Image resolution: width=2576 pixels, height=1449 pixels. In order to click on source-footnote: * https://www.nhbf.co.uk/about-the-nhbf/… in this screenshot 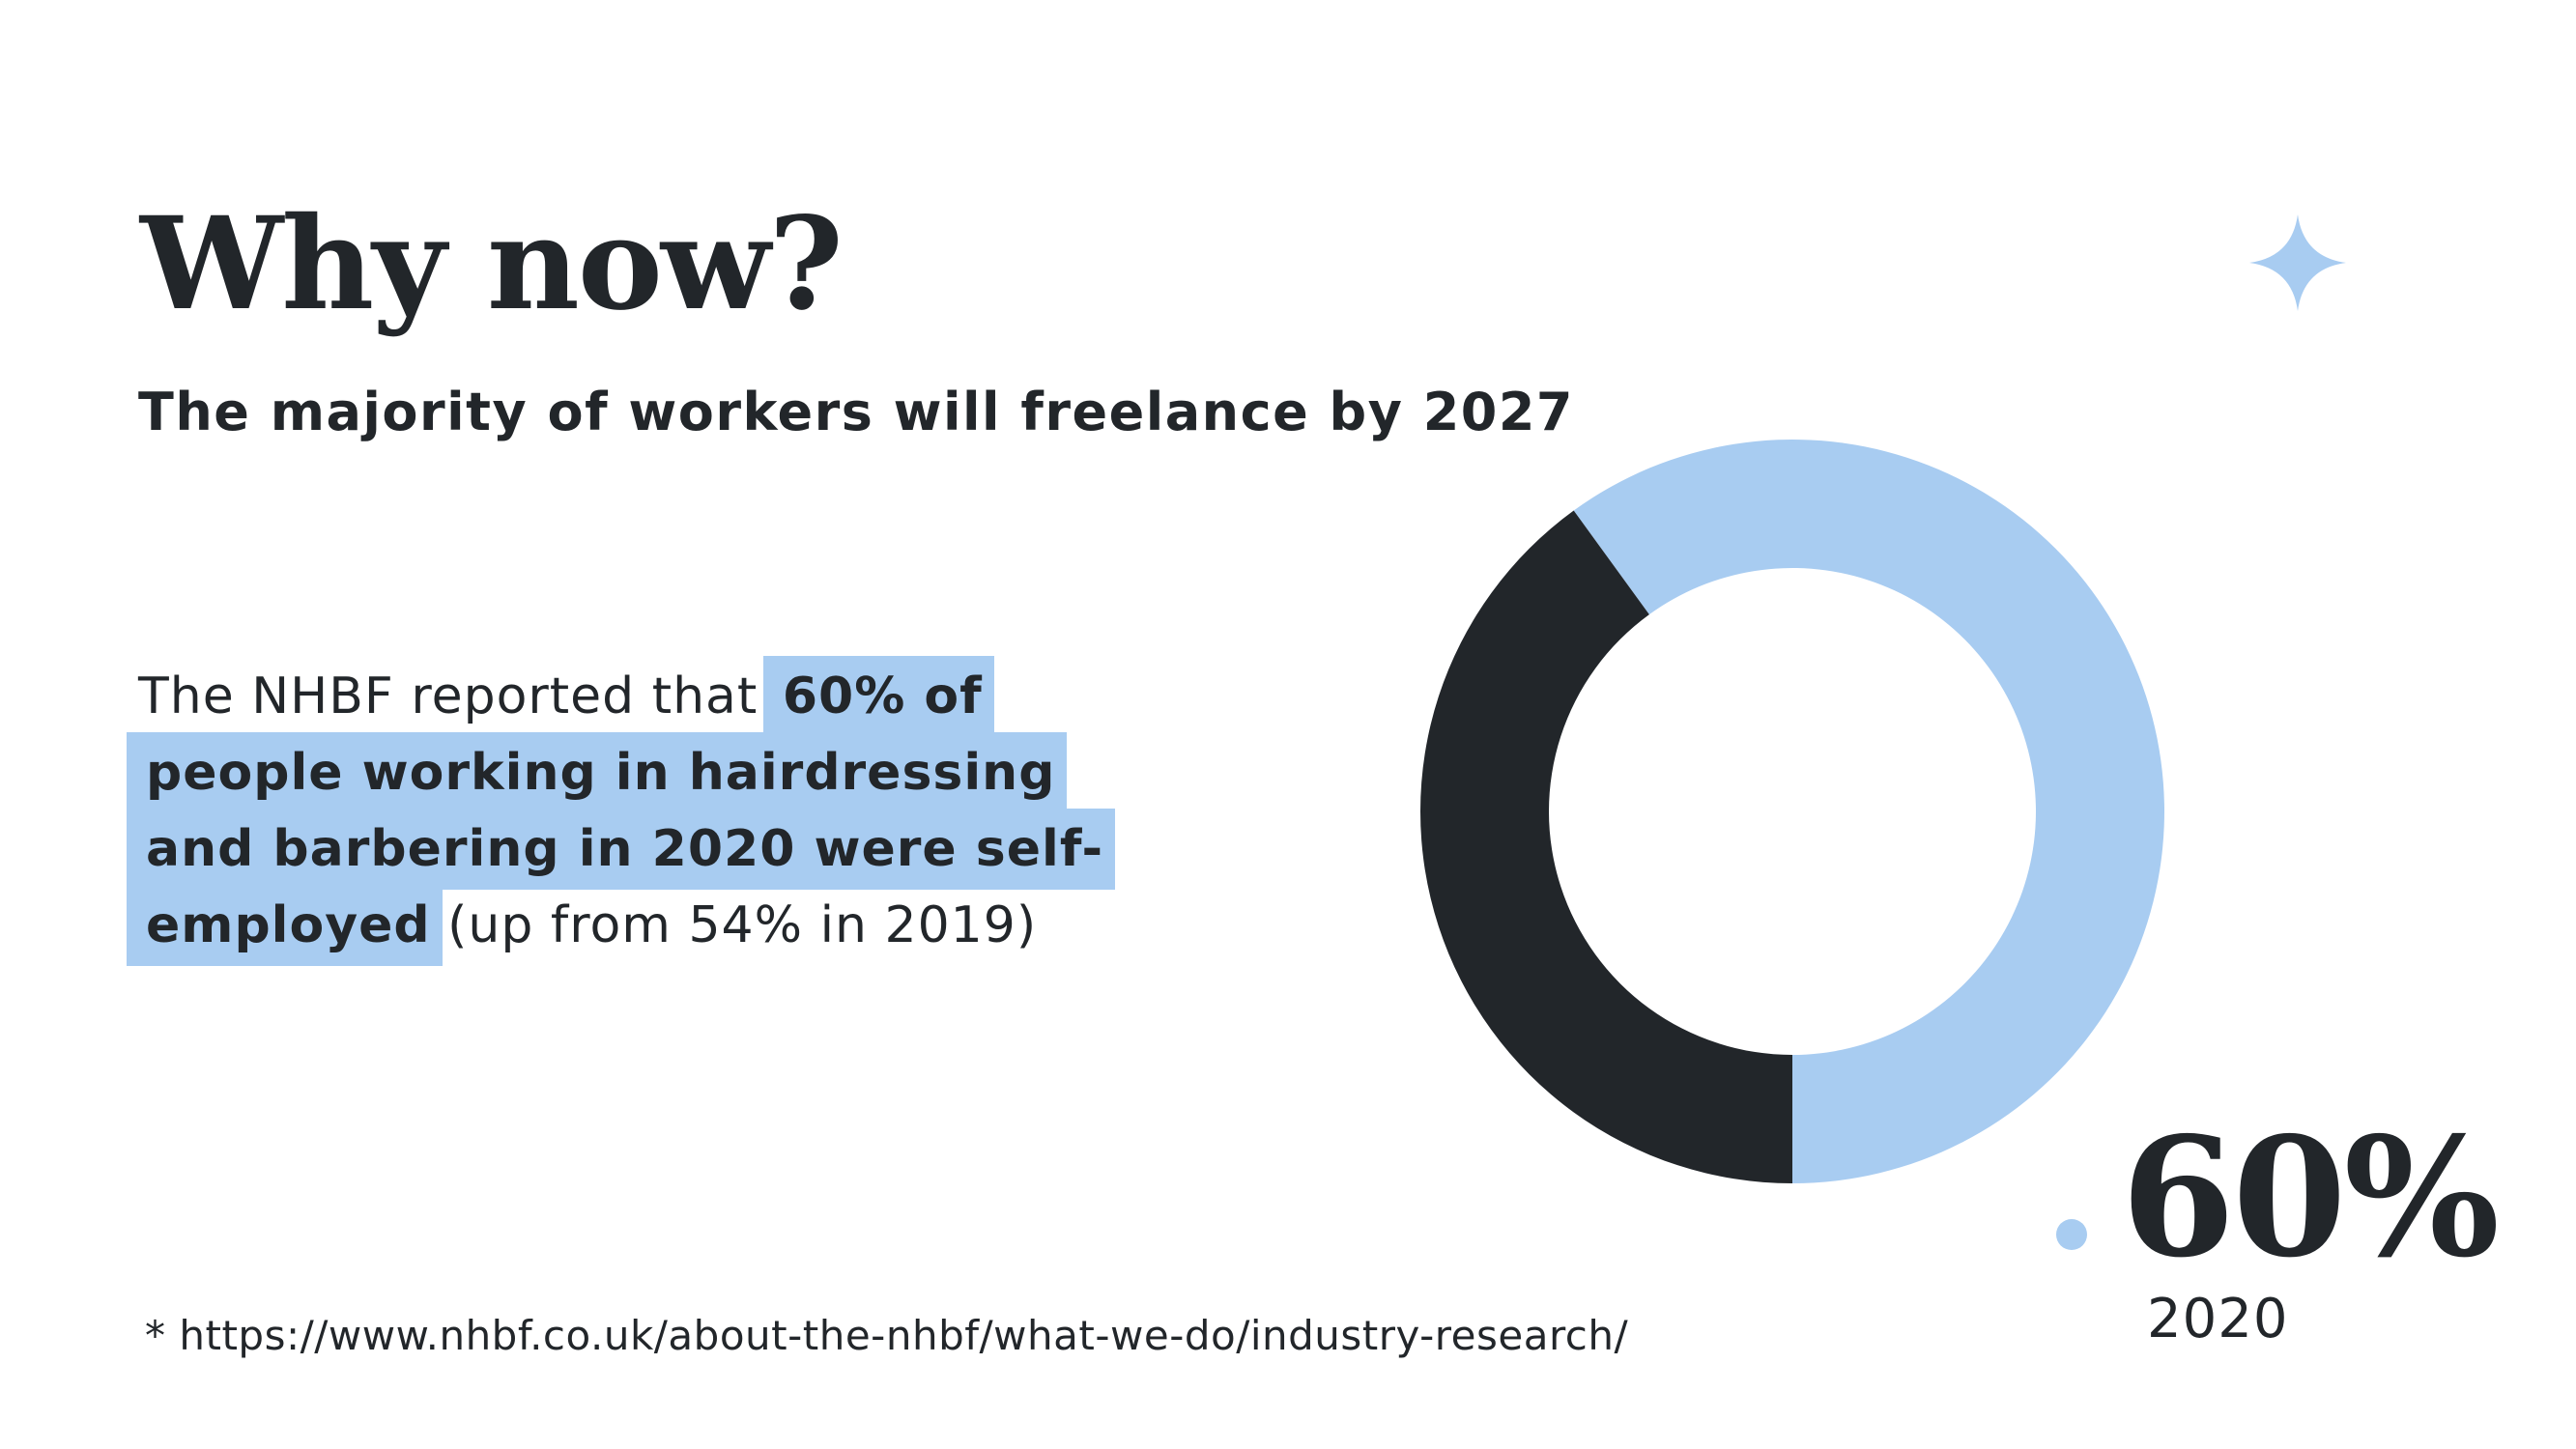, I will do `click(887, 1335)`.